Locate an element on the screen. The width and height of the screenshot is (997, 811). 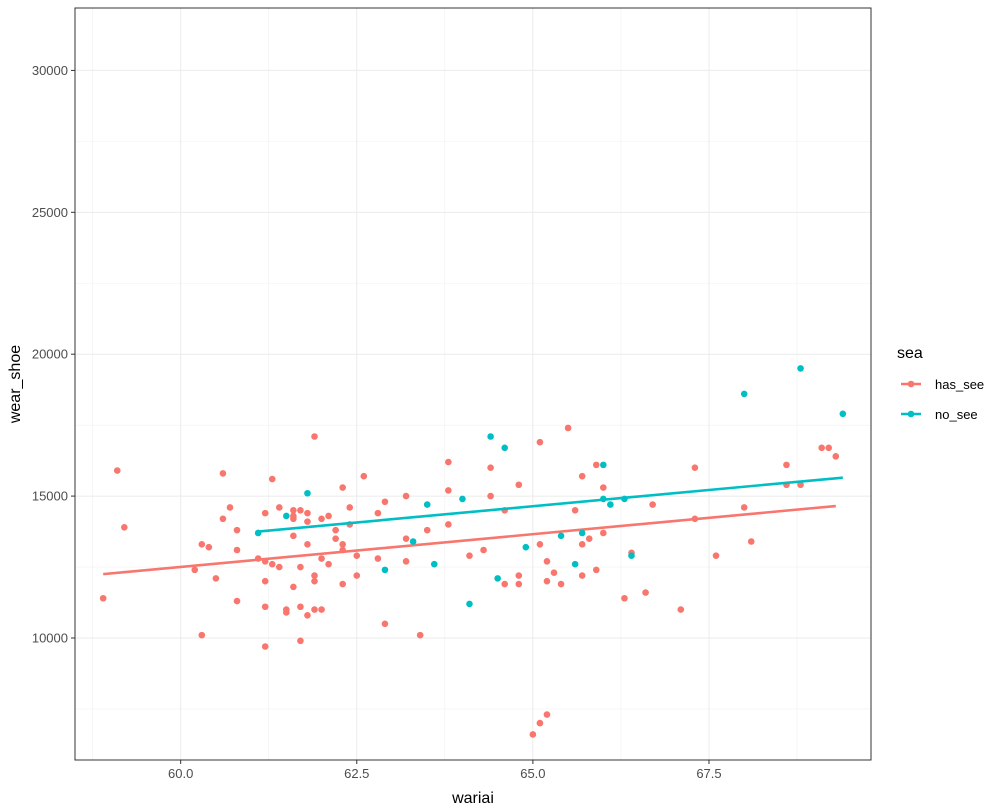
y-tick-label: 25000 is located at coordinates (50, 212).